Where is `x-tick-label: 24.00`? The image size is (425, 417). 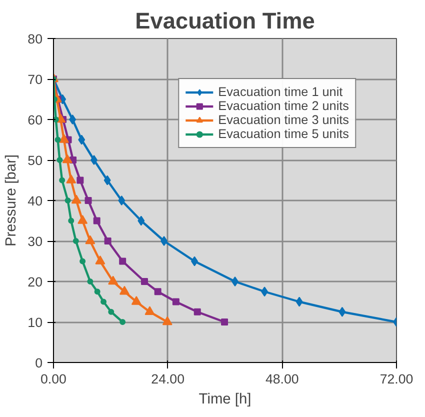 x-tick-label: 24.00 is located at coordinates (168, 379).